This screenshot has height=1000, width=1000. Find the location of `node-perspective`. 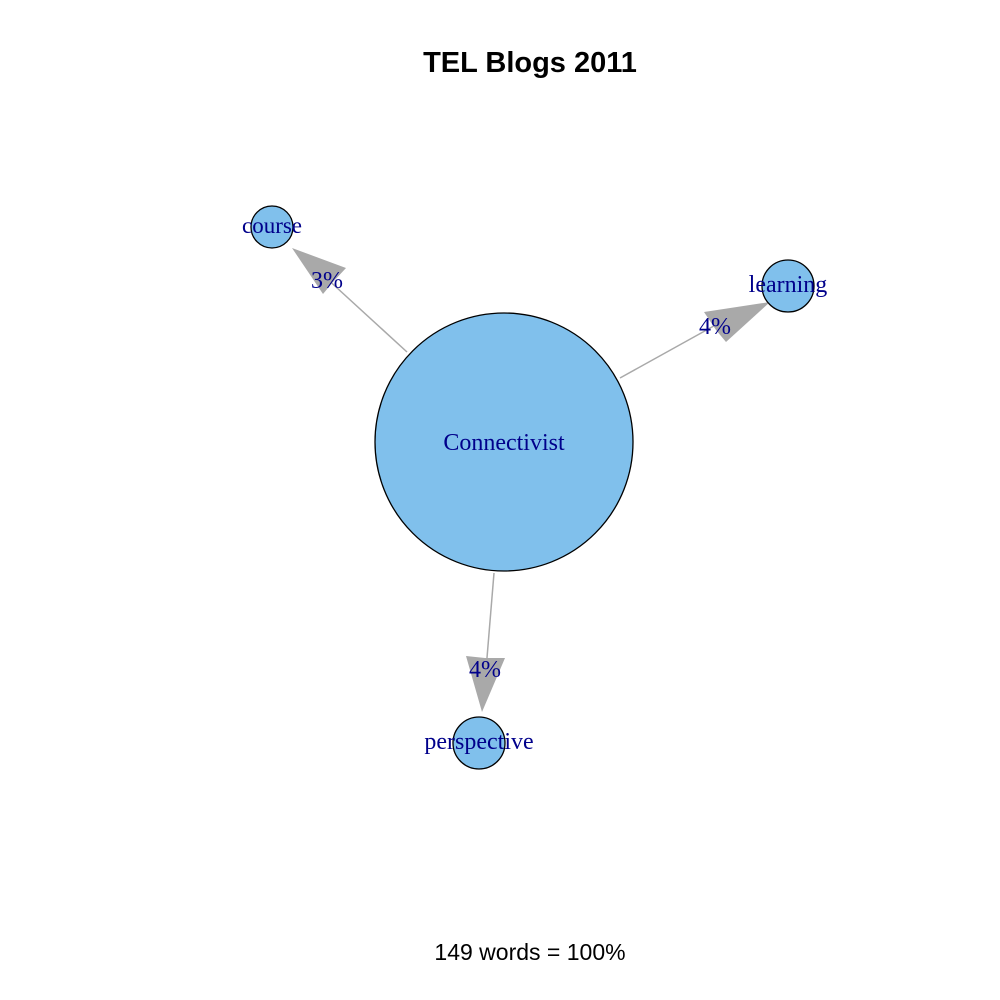

node-perspective is located at coordinates (479, 743).